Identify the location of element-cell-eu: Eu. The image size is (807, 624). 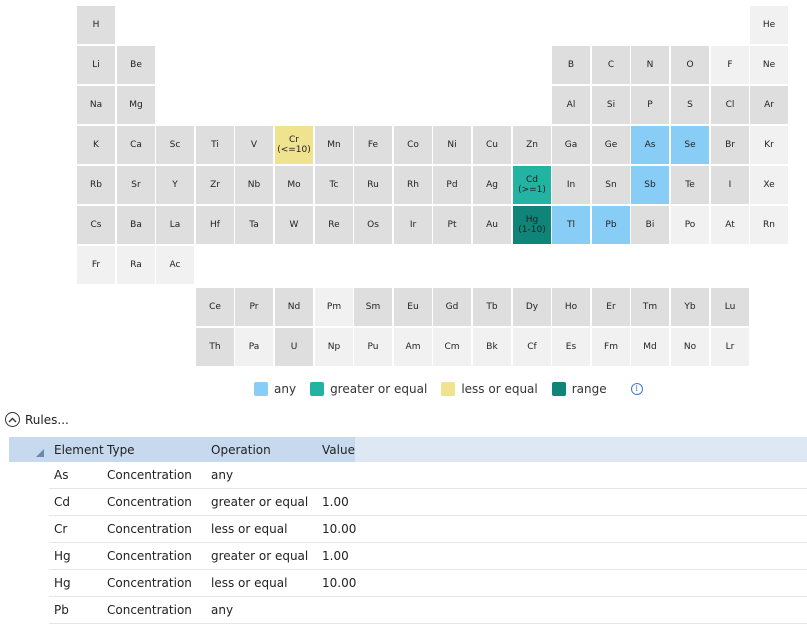
(413, 307).